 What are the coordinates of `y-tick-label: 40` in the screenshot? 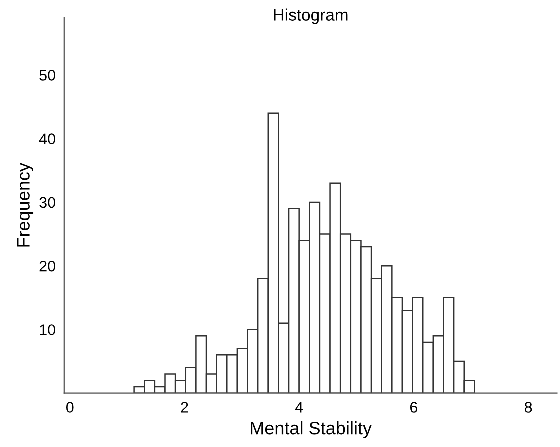 It's located at (47, 139).